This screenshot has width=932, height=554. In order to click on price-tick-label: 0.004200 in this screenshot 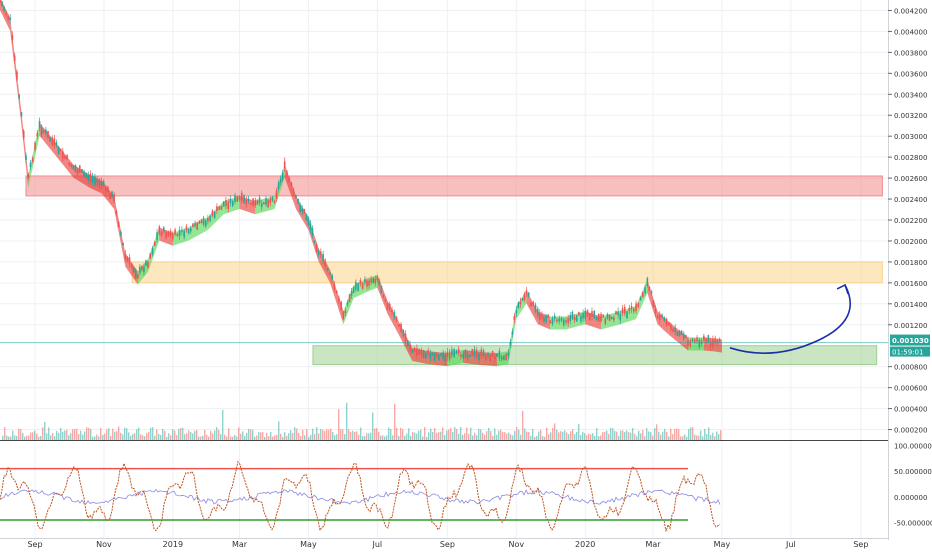, I will do `click(910, 11)`.